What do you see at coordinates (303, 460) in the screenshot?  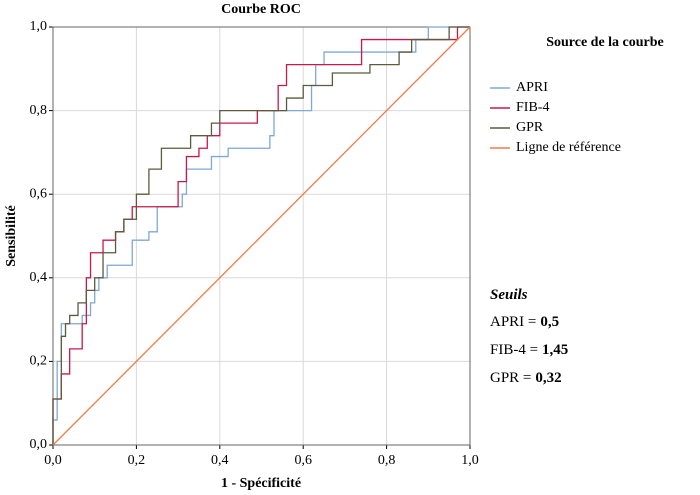 I see `x-tick-label: 0,6` at bounding box center [303, 460].